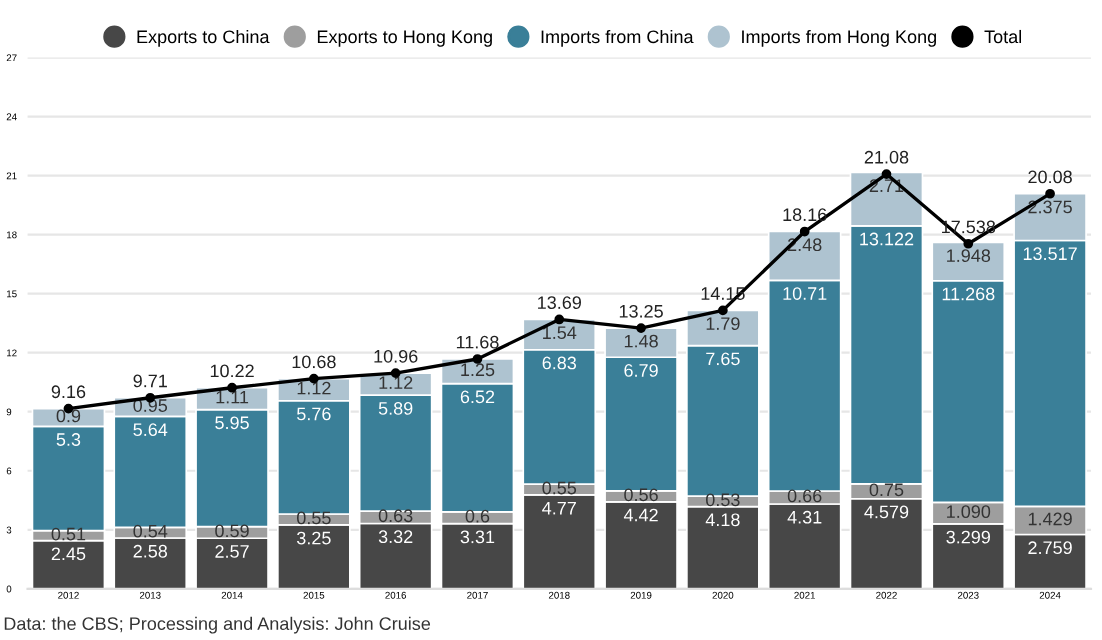  What do you see at coordinates (1050, 254) in the screenshot?
I see `data-label: 13.517` at bounding box center [1050, 254].